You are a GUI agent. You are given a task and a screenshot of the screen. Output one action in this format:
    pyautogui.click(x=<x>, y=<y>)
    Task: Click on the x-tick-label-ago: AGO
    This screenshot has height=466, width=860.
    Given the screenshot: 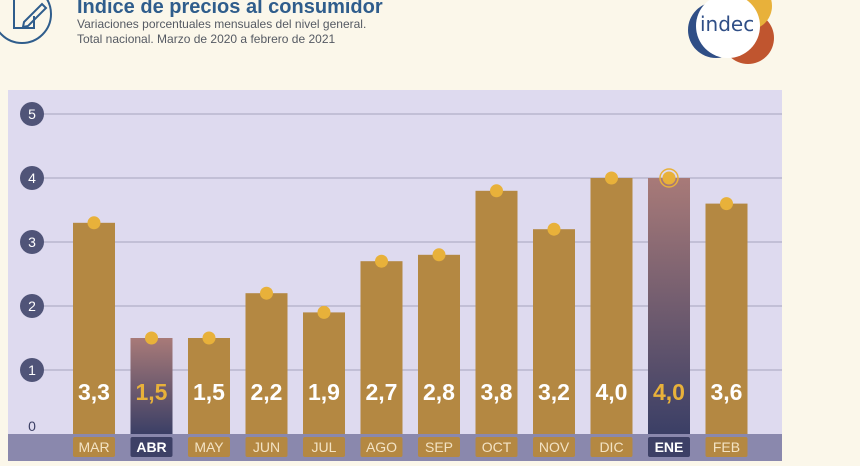 What is the action you would take?
    pyautogui.click(x=381, y=447)
    